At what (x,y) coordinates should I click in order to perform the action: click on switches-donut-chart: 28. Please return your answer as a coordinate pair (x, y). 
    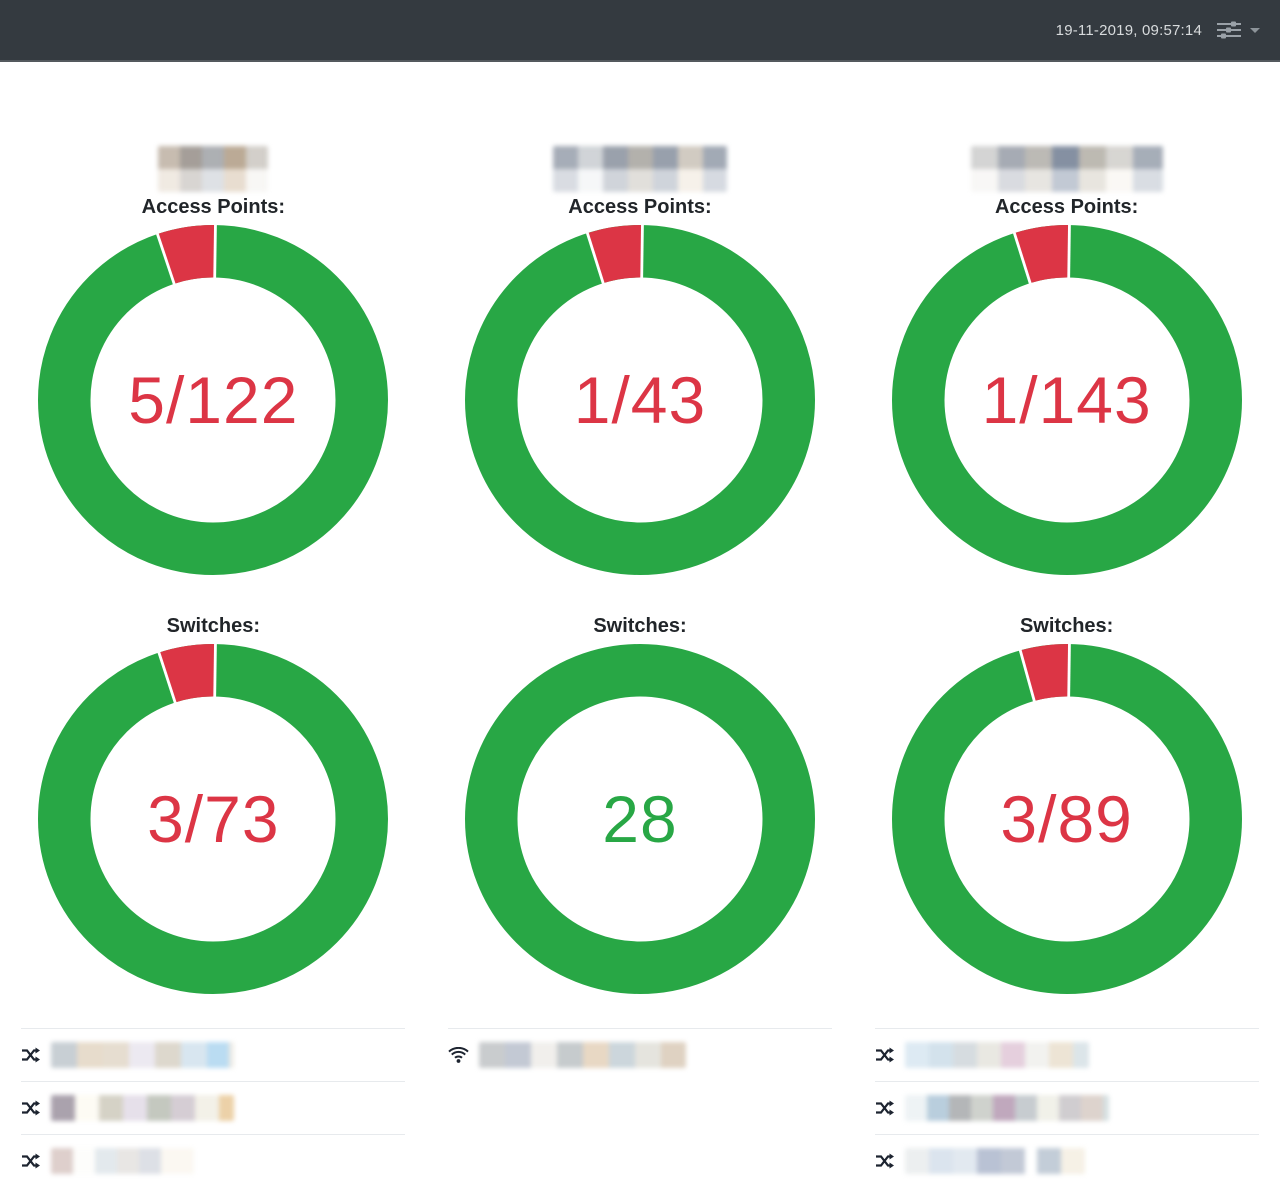
    Looking at the image, I should click on (639, 819).